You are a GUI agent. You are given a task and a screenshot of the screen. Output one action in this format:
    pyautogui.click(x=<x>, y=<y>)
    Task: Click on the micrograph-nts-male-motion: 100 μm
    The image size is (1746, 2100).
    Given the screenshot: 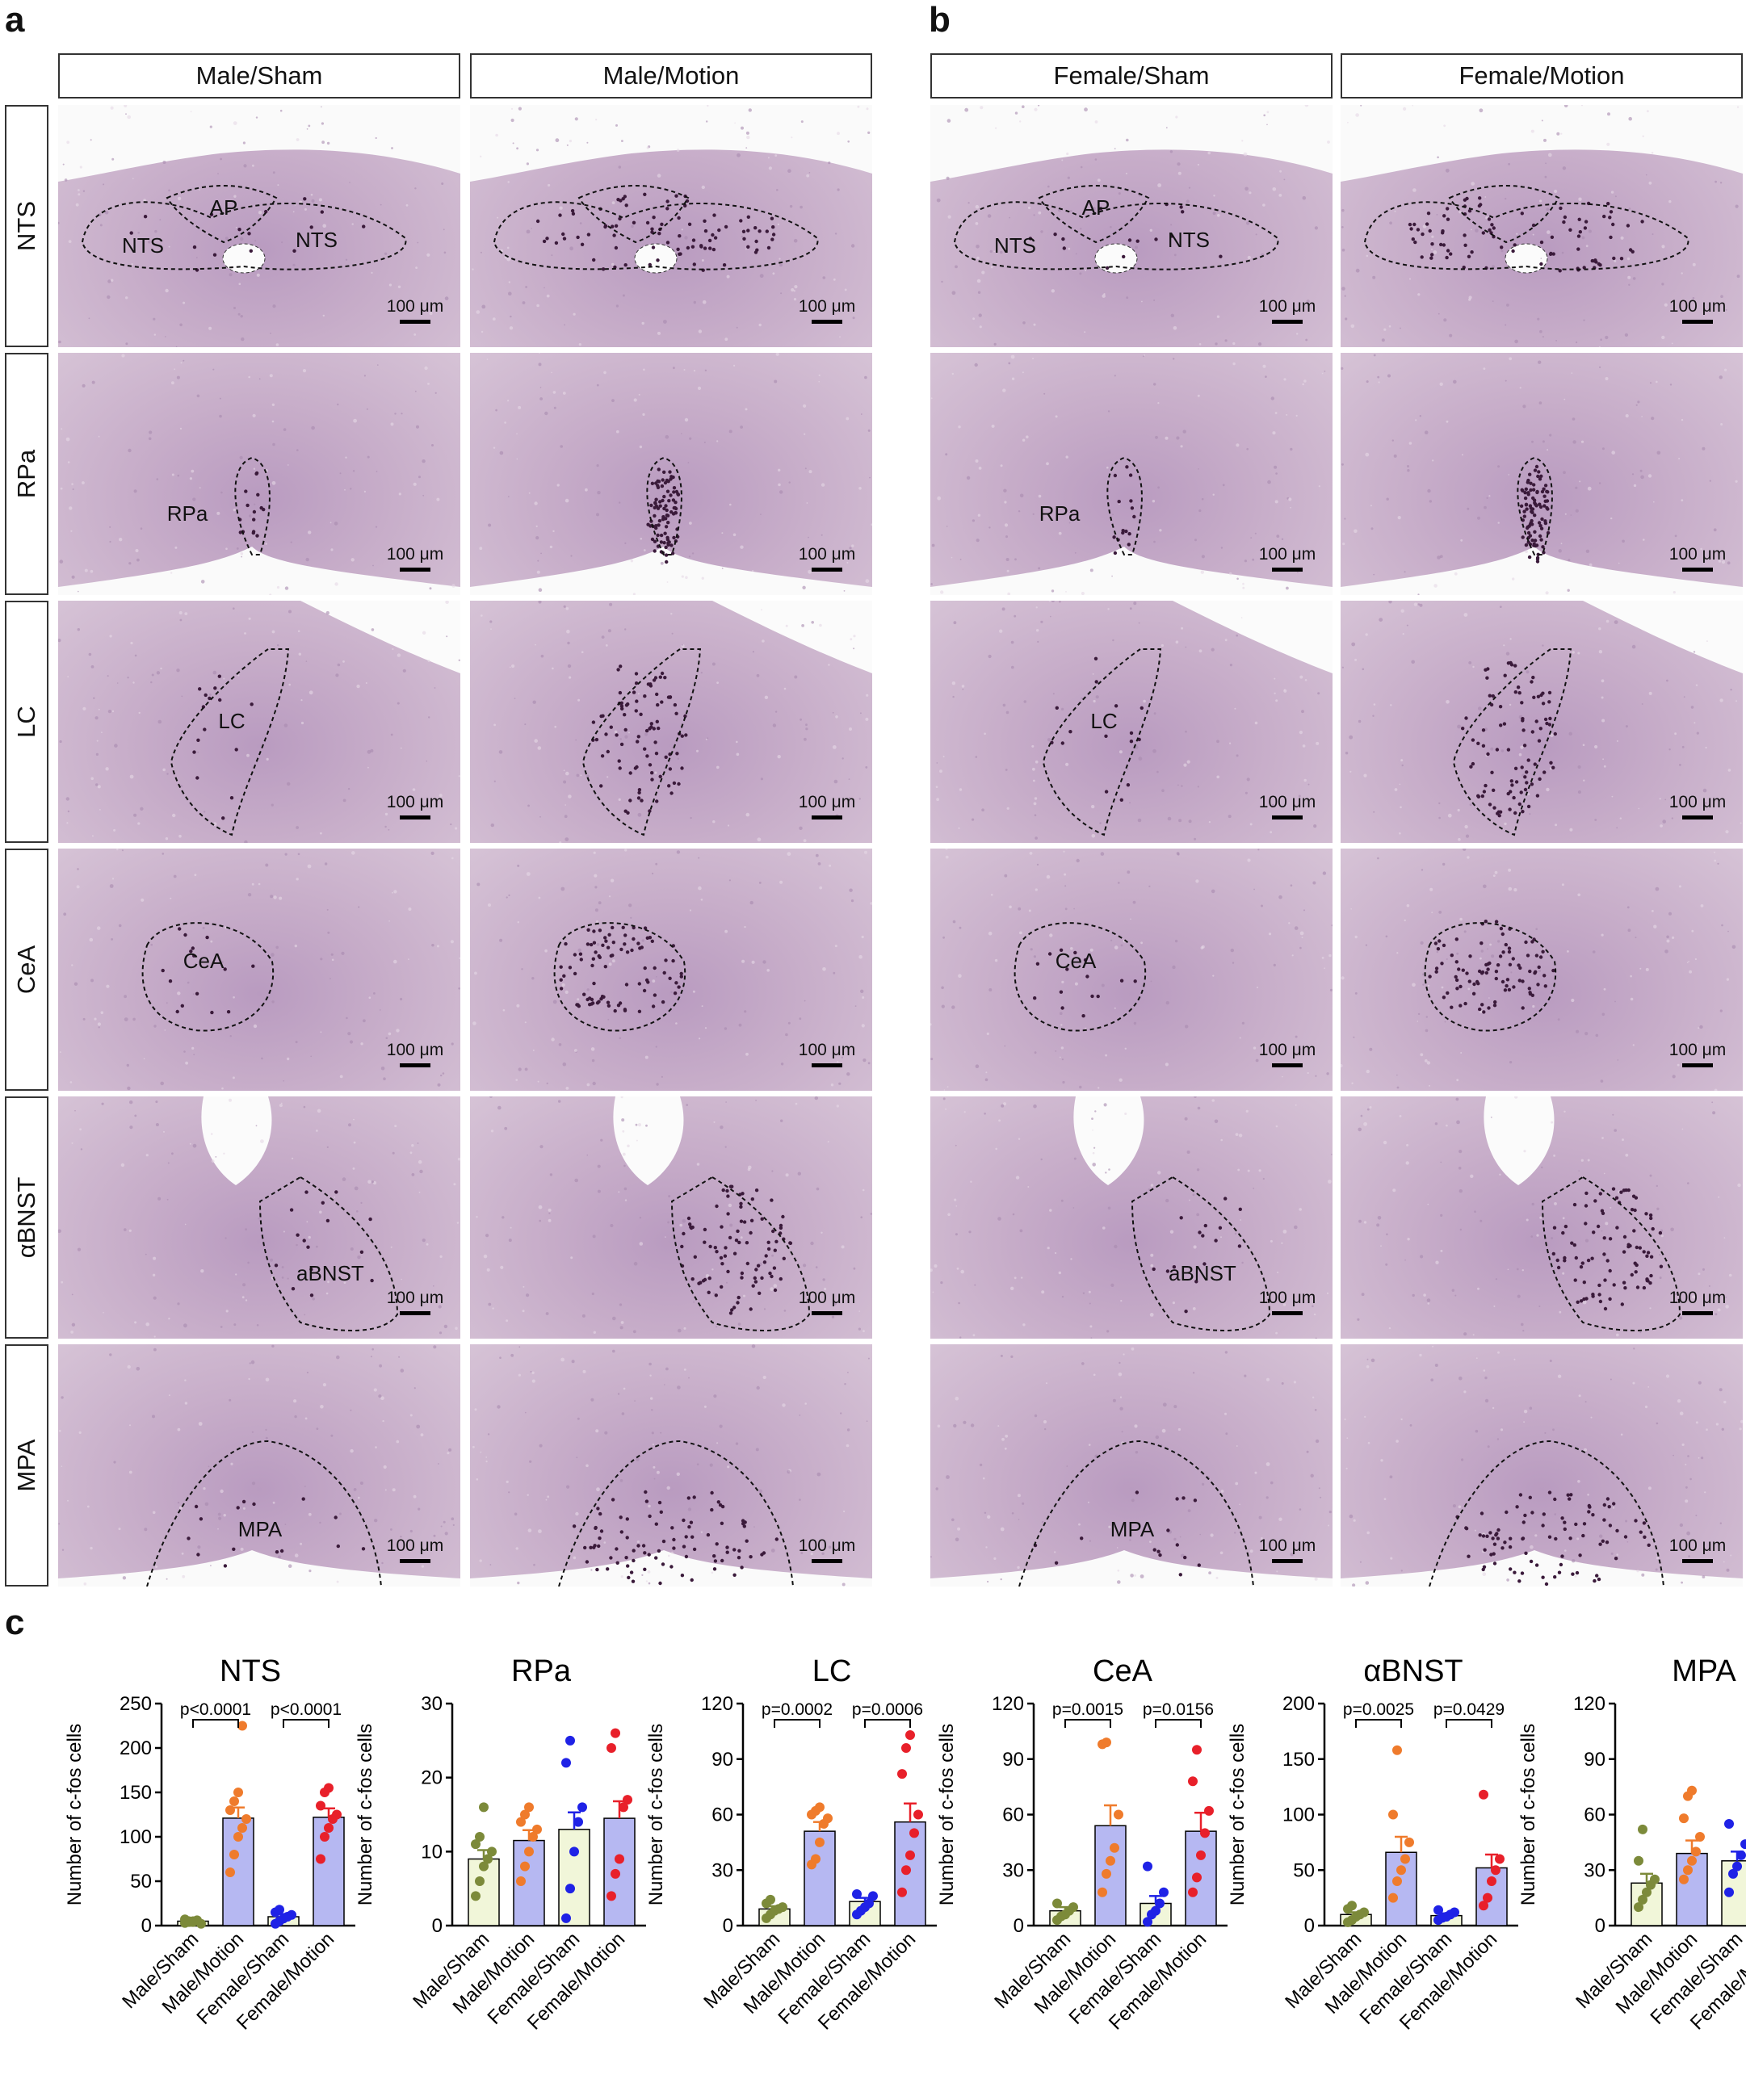 What is the action you would take?
    pyautogui.click(x=671, y=226)
    